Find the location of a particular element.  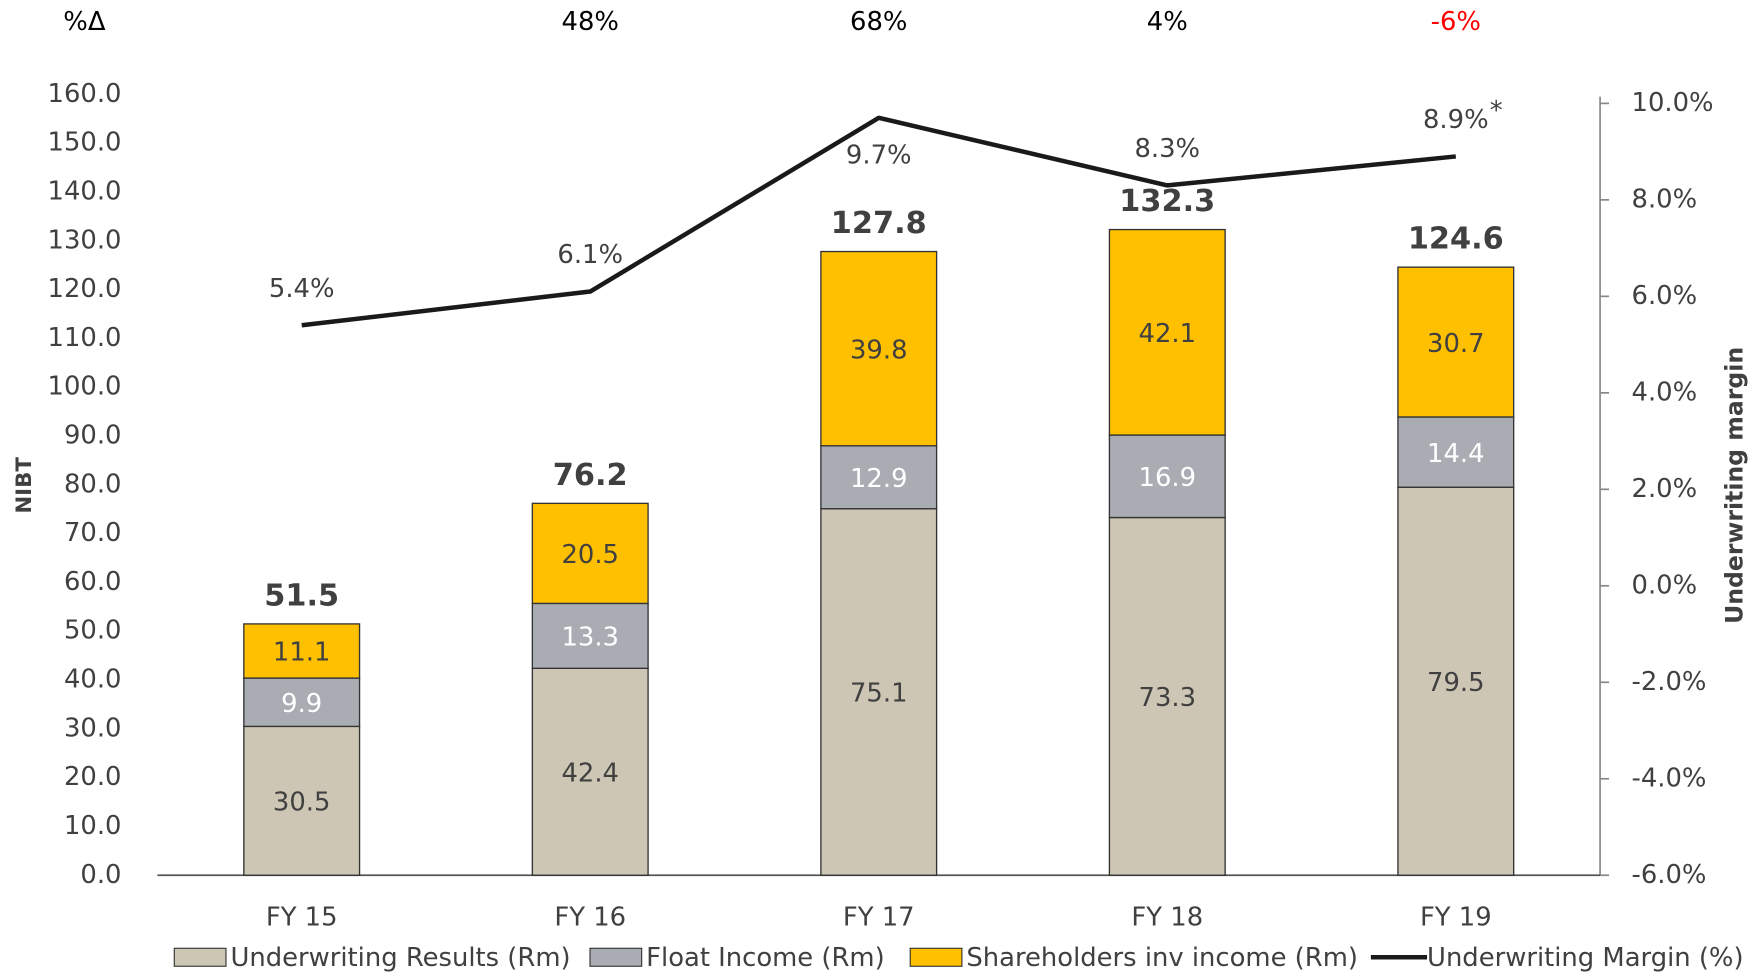

change-label: 68% is located at coordinates (878, 22).